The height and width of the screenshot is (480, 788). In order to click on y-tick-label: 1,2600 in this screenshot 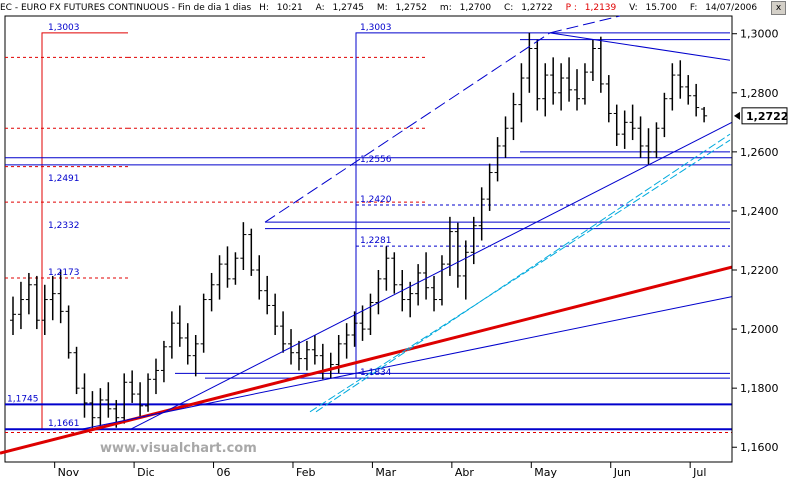, I will do `click(759, 152)`.